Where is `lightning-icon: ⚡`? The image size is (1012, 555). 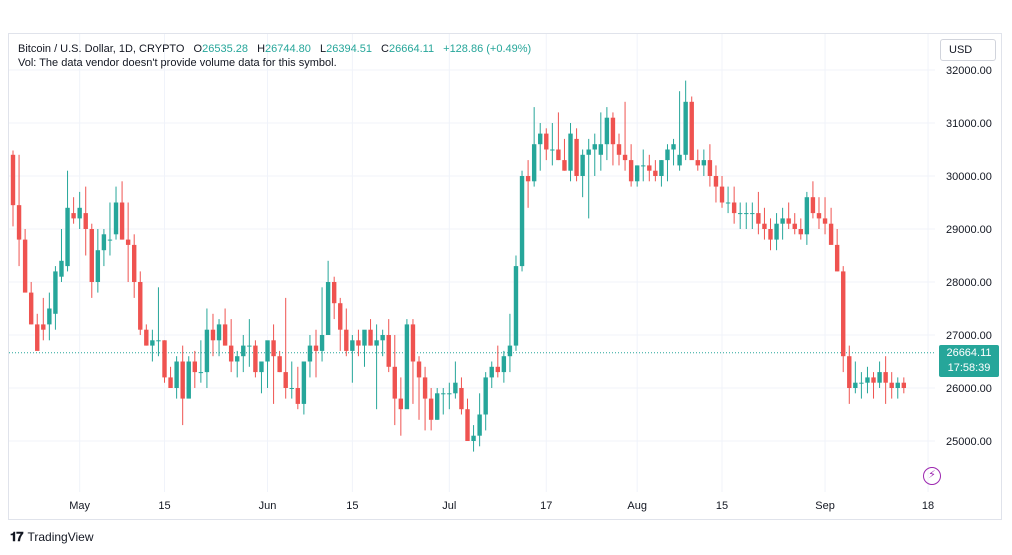
lightning-icon: ⚡ is located at coordinates (932, 476).